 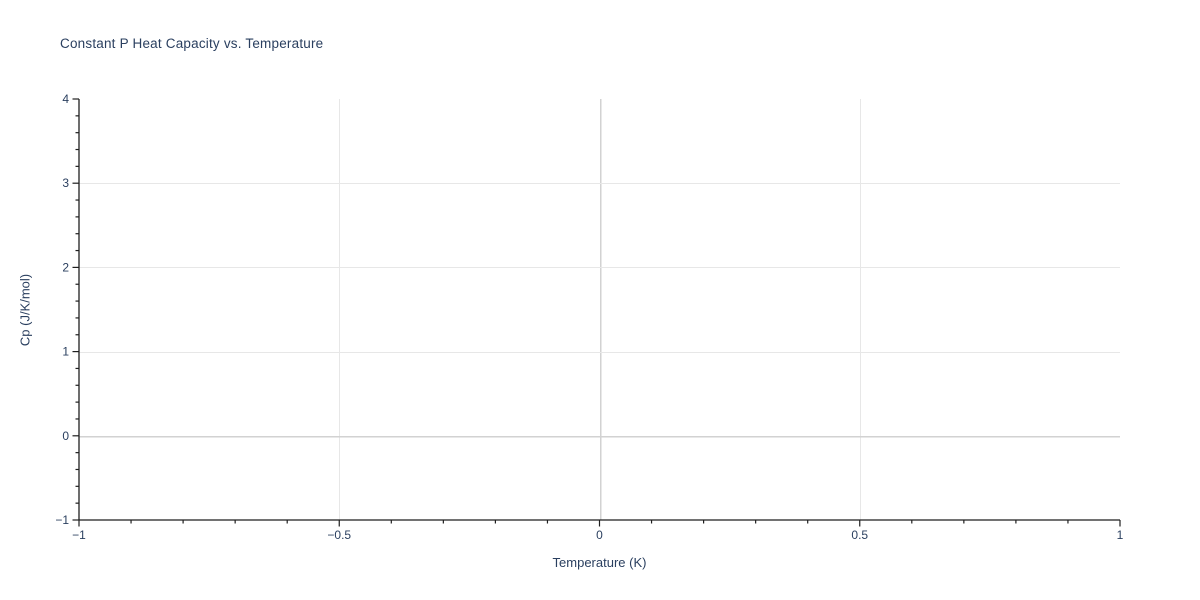 What do you see at coordinates (25, 310) in the screenshot?
I see `y-axis-title: Cp (J/K/mol)` at bounding box center [25, 310].